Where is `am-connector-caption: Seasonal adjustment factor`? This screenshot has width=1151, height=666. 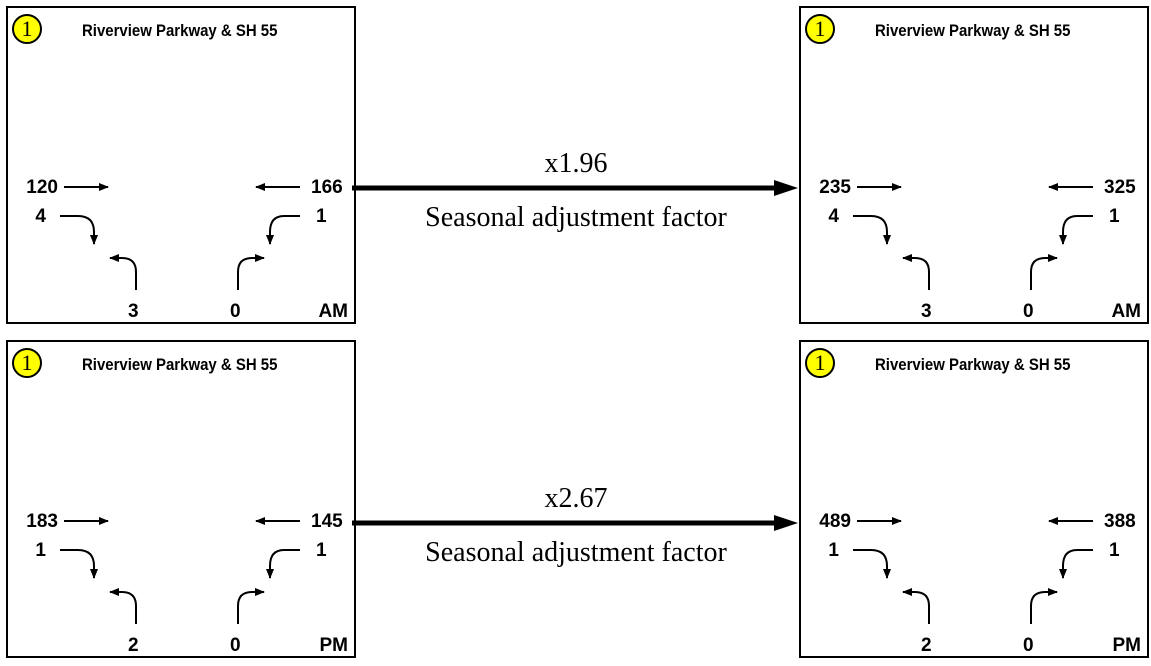 am-connector-caption: Seasonal adjustment factor is located at coordinates (576, 217).